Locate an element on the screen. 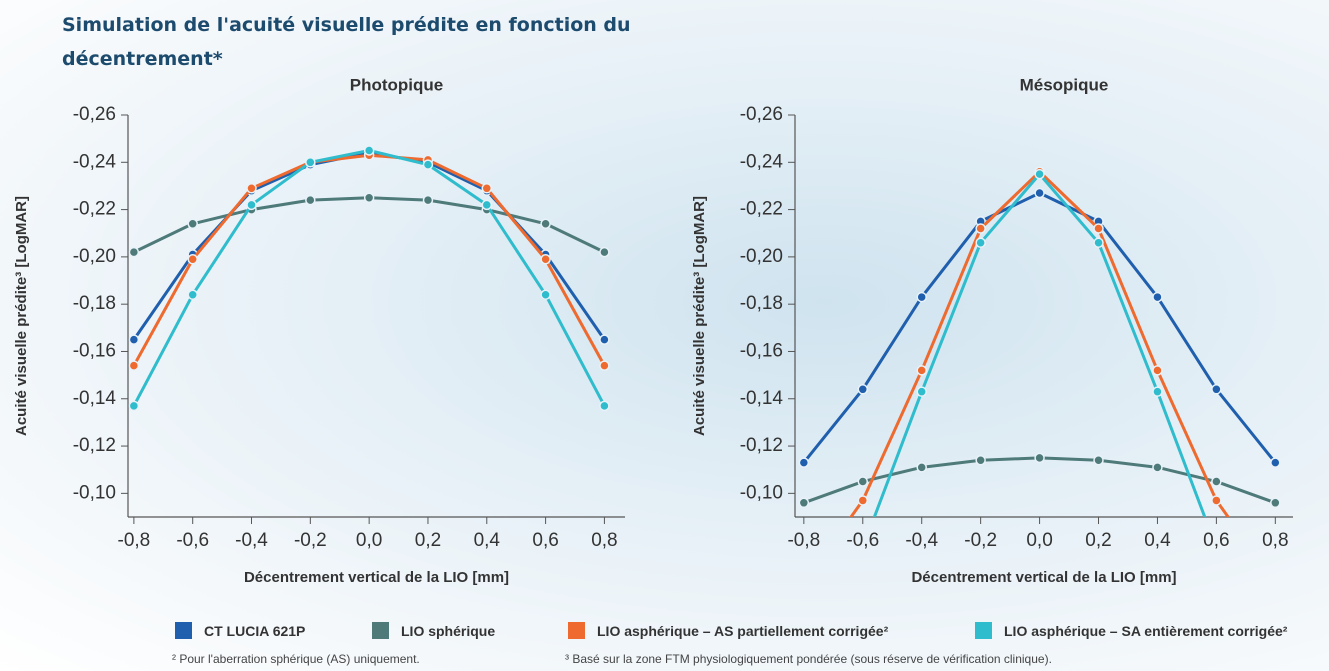 The image size is (1329, 671). legend-label: LIO sphérique is located at coordinates (448, 630).